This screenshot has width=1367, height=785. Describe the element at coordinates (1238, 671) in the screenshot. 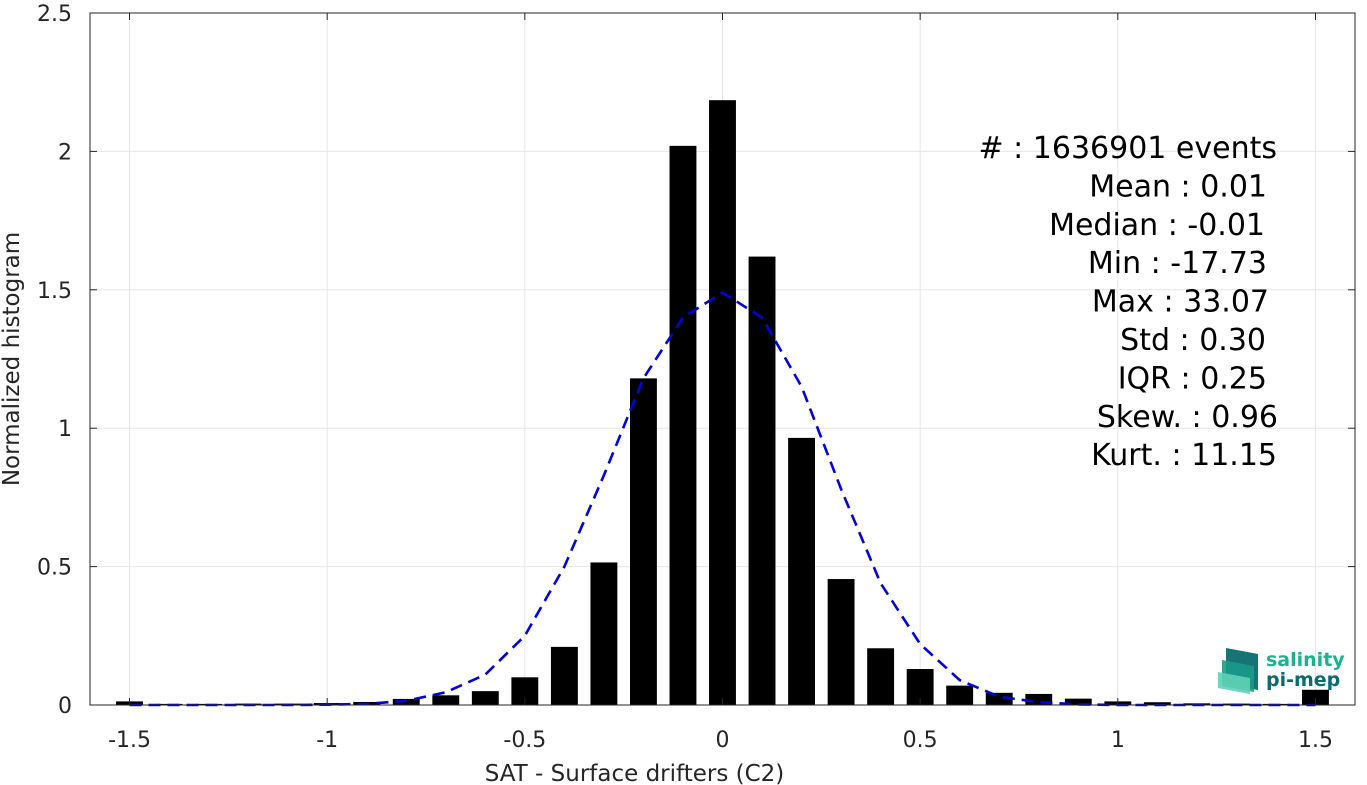

I see `logo-waves-icon` at that location.